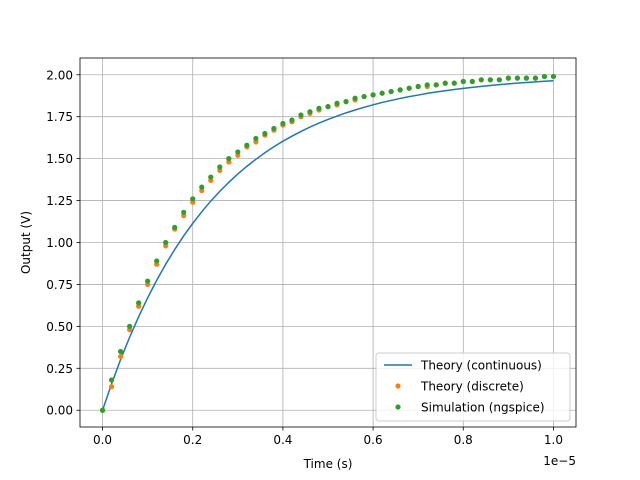 The image size is (640, 480). I want to click on y-tick-label: 0.25, so click(59, 369).